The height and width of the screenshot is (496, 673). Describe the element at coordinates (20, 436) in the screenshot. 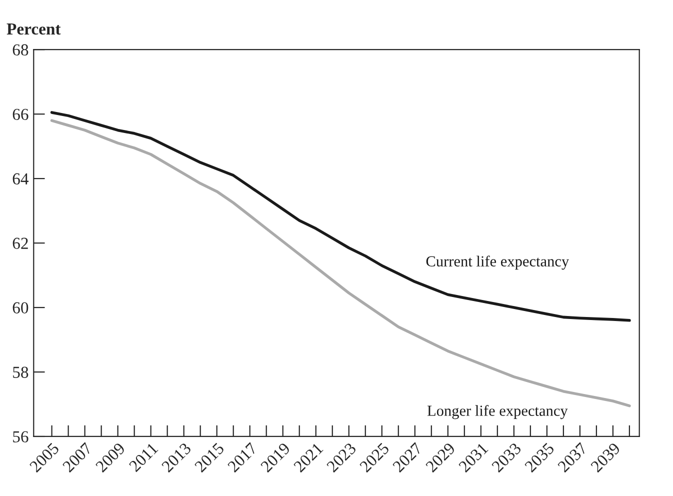

I see `y-tick-label: 56` at that location.